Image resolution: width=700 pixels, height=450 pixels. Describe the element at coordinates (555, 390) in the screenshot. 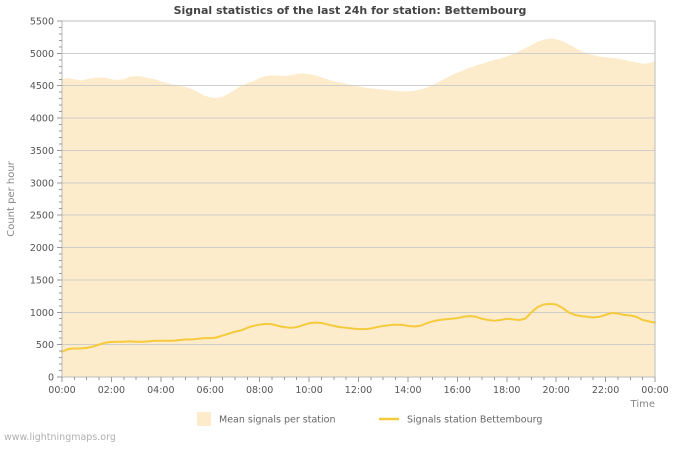

I see `x-tick-label: 20:00` at that location.